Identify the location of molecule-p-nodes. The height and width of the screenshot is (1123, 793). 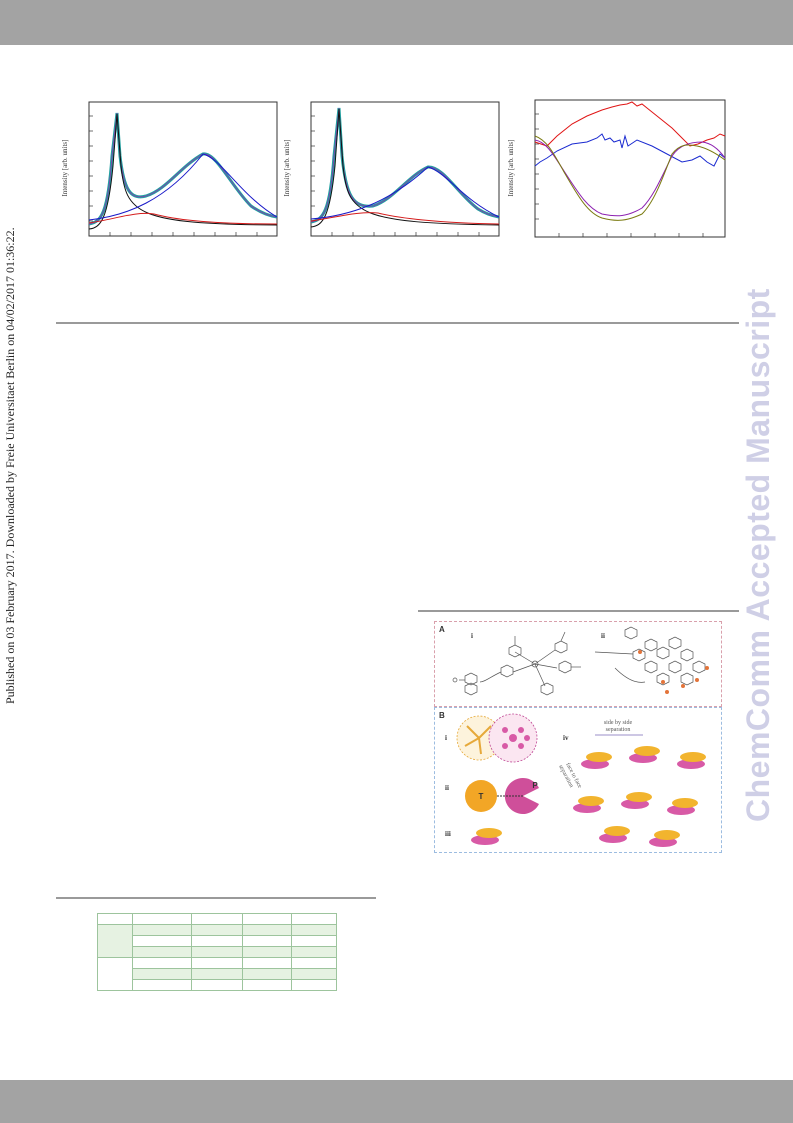
(516, 738).